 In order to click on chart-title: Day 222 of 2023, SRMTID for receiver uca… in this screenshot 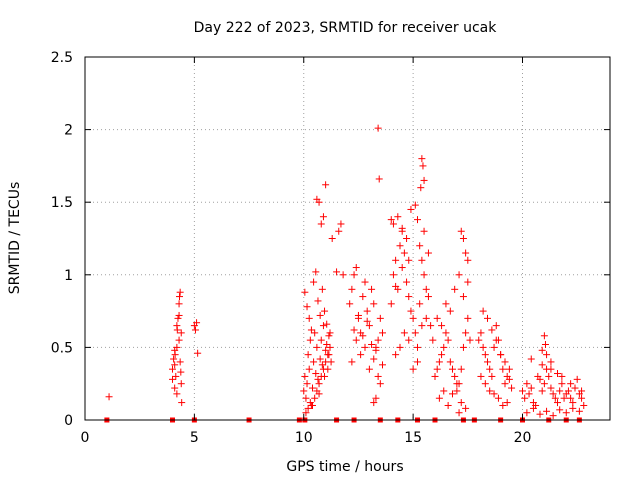, I will do `click(346, 28)`.